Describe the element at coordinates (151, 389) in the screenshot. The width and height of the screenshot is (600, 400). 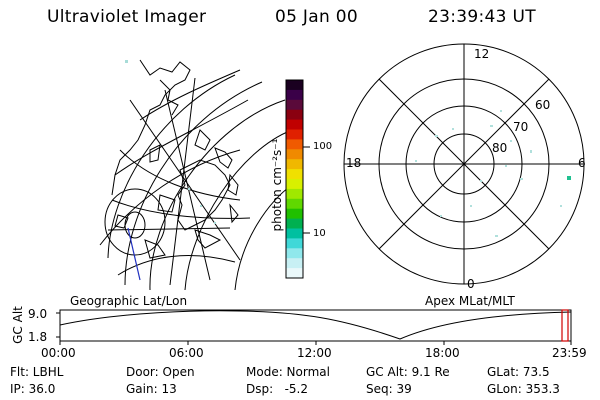
I see `gain-info: Gain: 13` at that location.